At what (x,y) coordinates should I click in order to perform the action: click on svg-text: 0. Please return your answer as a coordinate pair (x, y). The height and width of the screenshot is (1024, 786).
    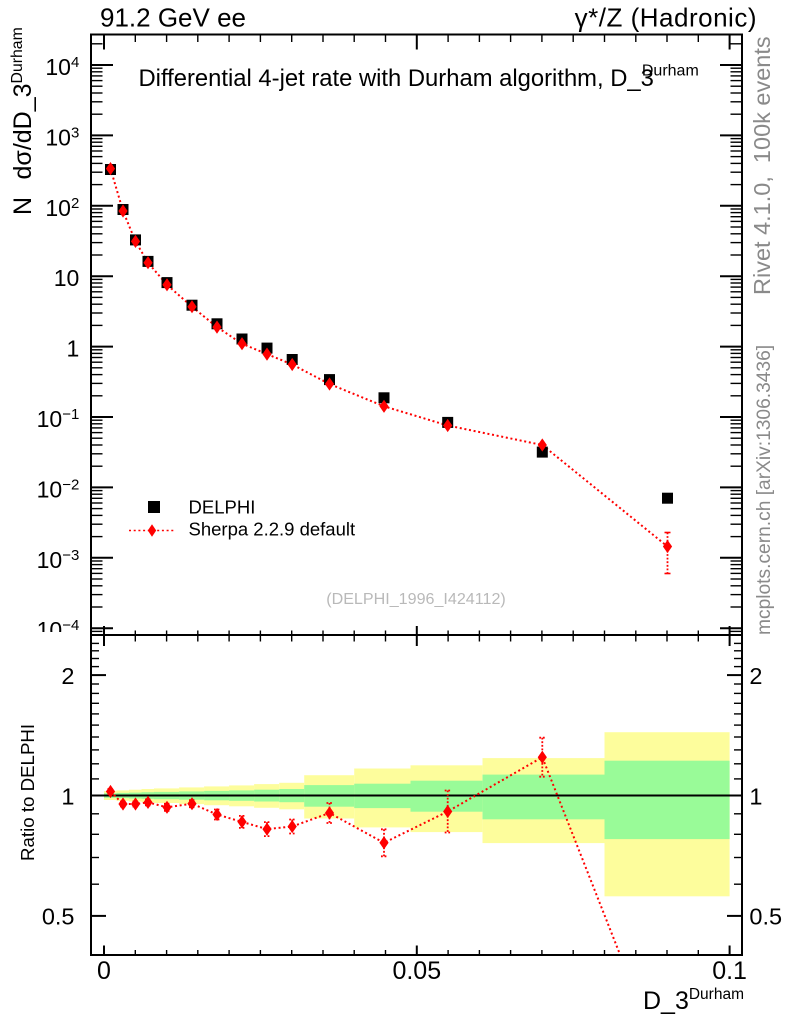
    Looking at the image, I should click on (104, 971).